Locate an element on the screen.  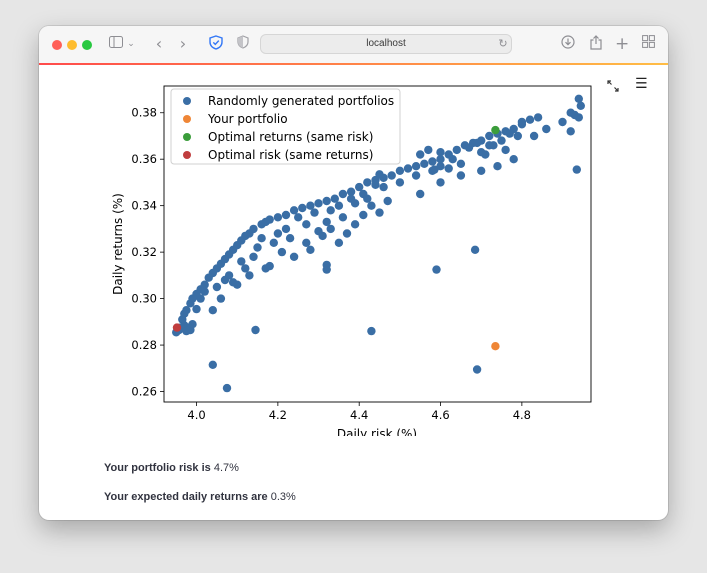
minimize-window-button is located at coordinates (72, 45).